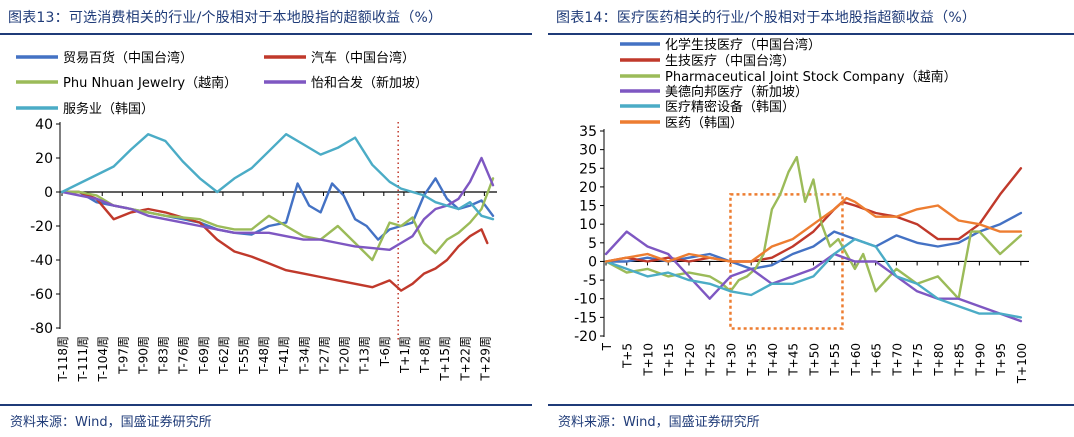 The image size is (1074, 437). I want to click on y-tick-label: -15, so click(585, 318).